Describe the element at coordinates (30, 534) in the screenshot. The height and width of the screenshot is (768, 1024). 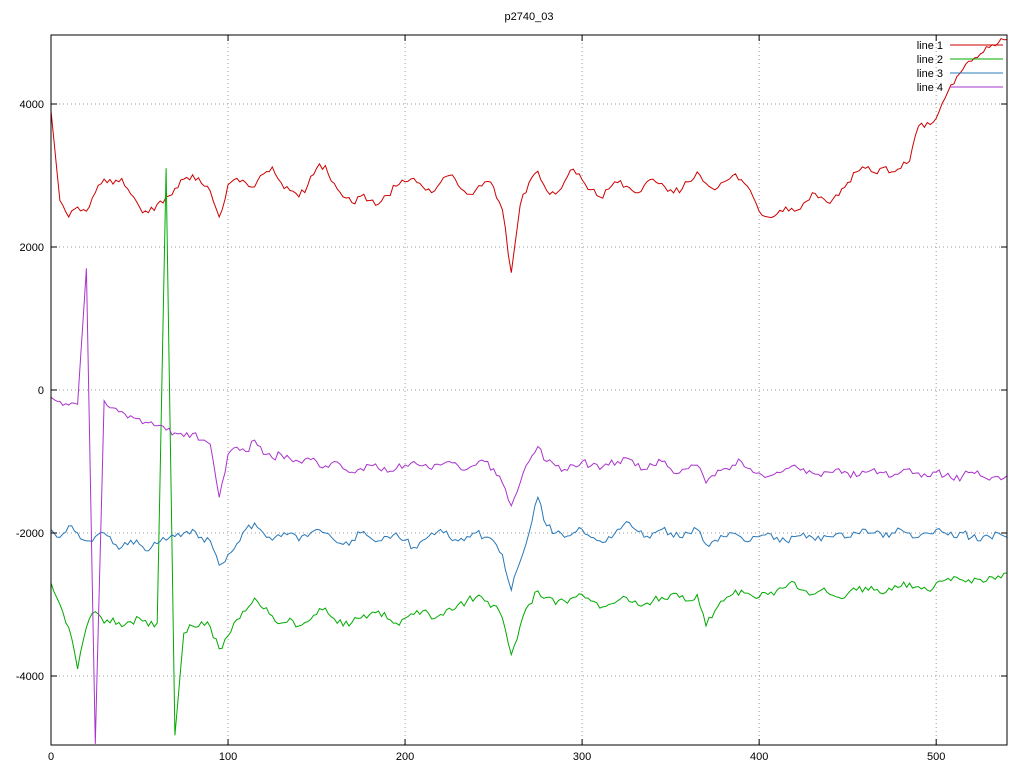
I see `y-tick-label: -2000` at that location.